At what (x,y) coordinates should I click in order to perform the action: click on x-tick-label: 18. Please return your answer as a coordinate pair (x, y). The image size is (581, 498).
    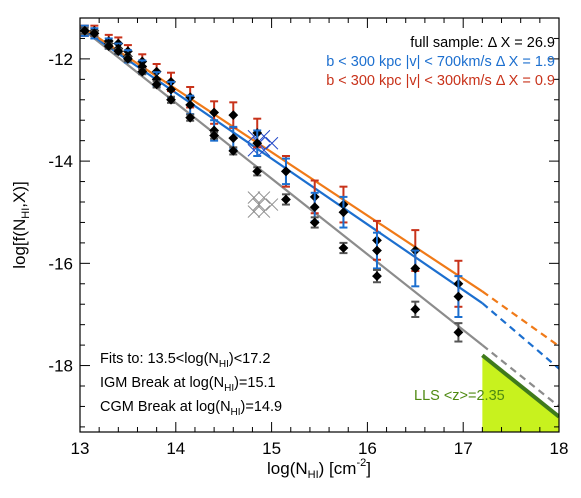
    Looking at the image, I should click on (559, 448).